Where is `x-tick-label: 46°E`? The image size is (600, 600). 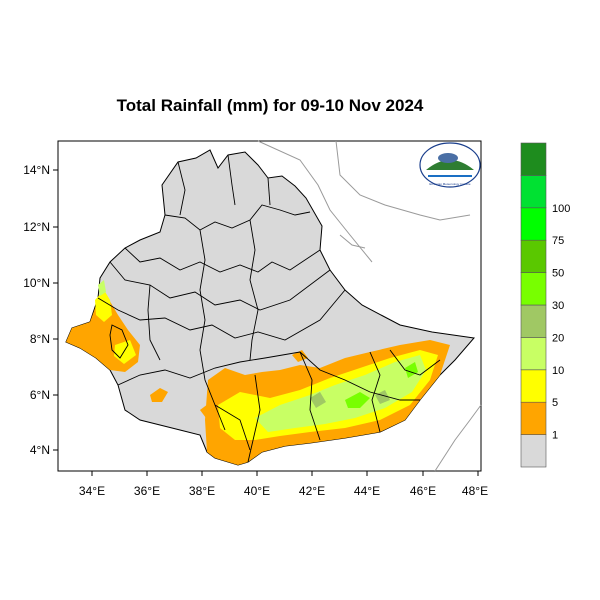 x-tick-label: 46°E is located at coordinates (423, 491).